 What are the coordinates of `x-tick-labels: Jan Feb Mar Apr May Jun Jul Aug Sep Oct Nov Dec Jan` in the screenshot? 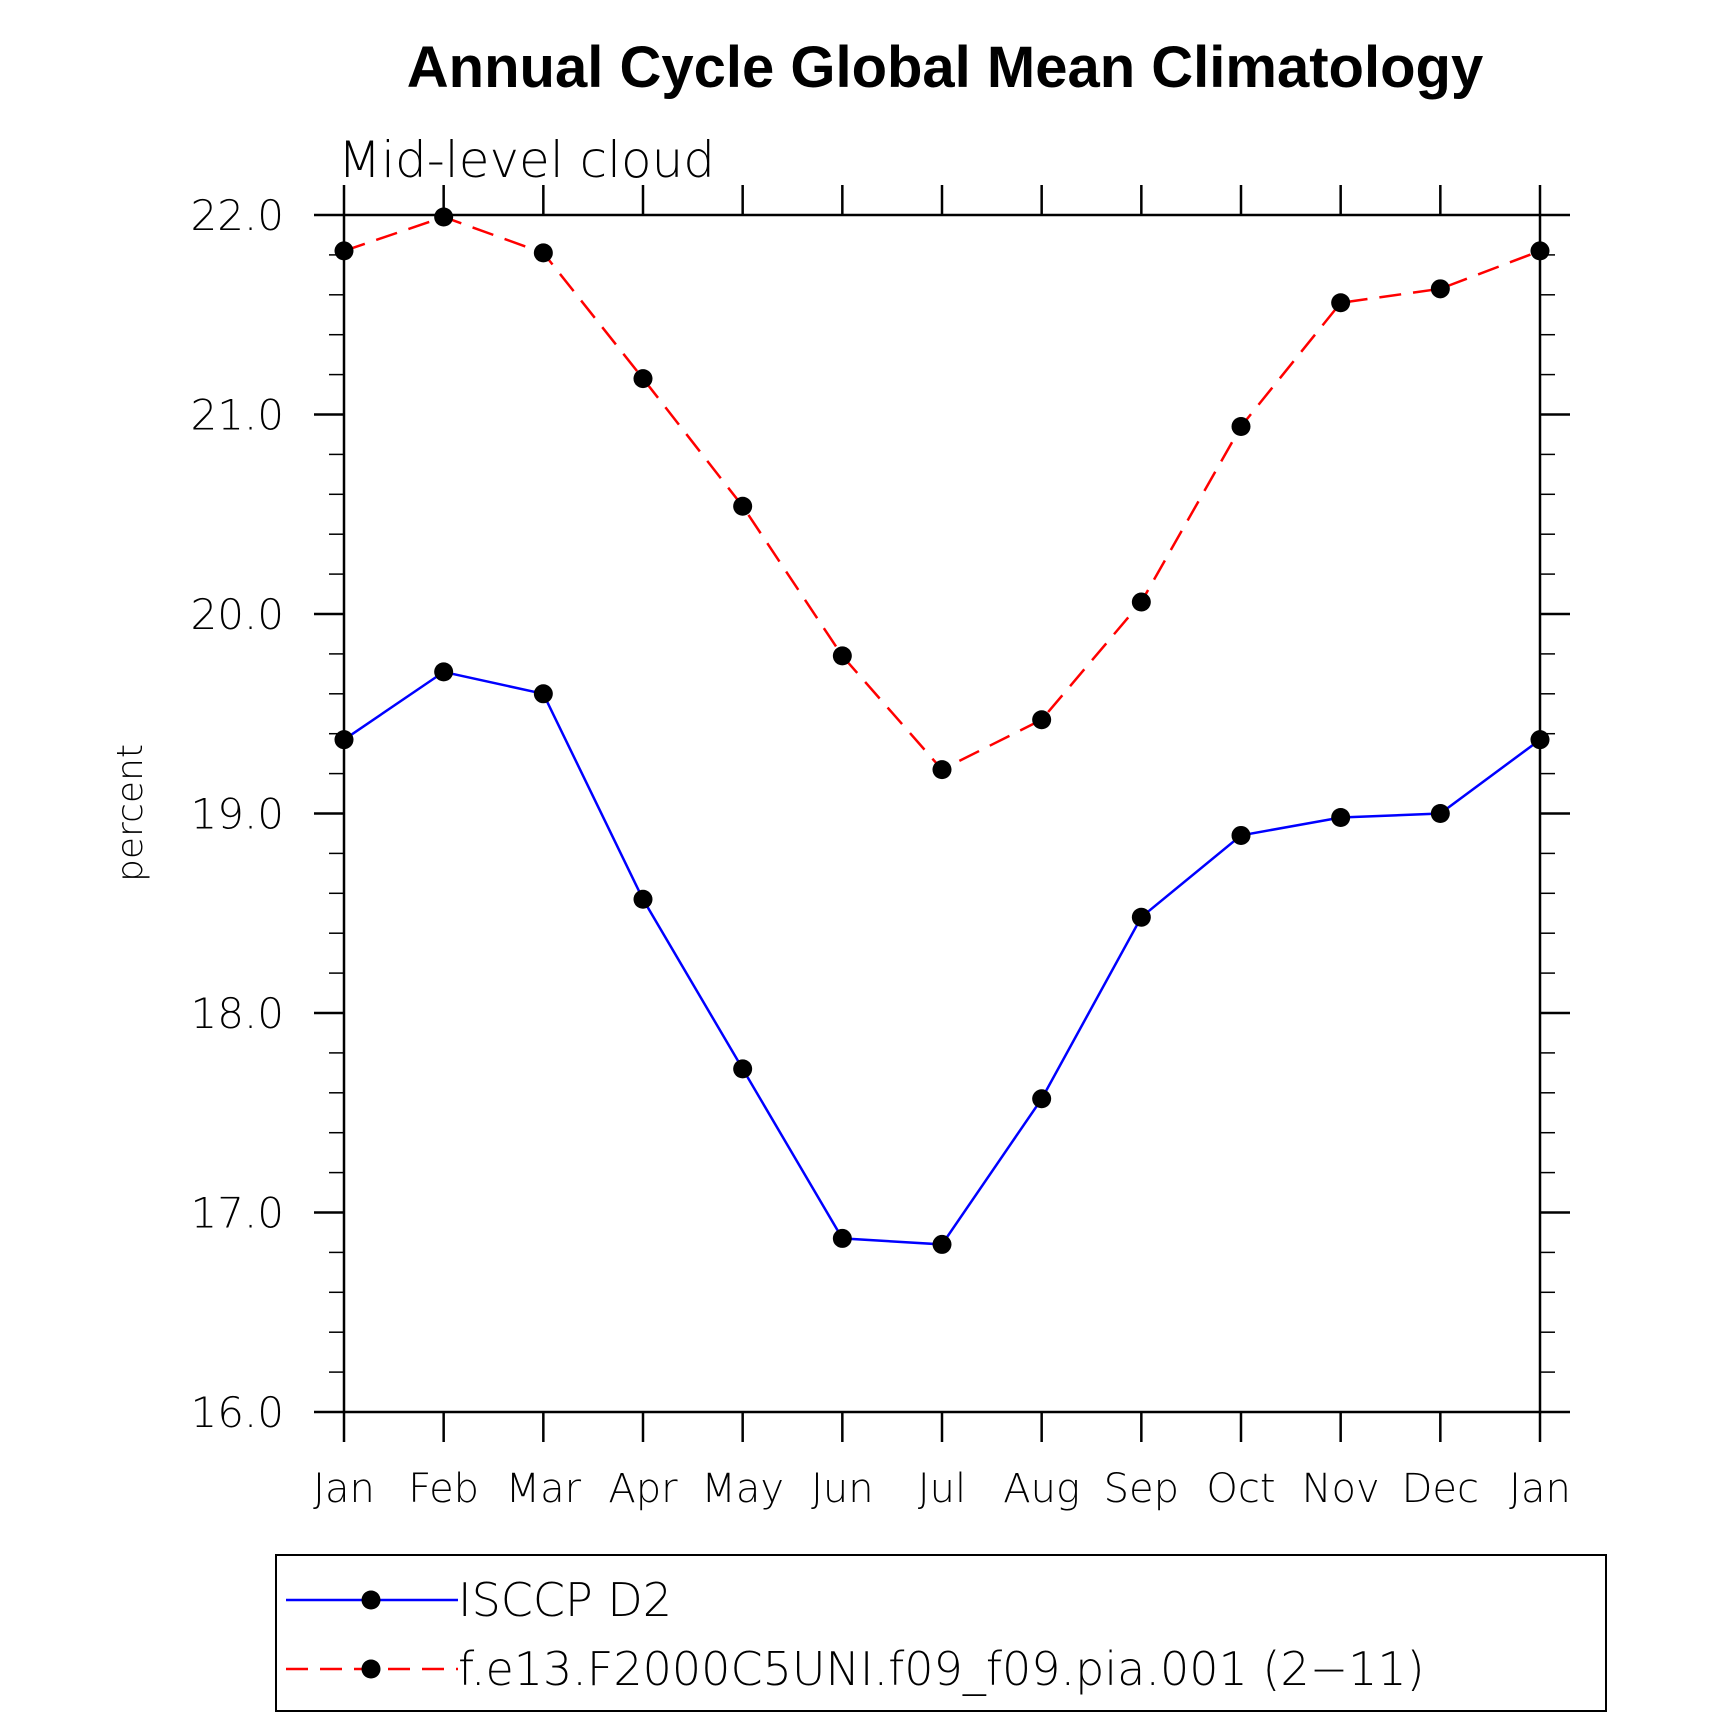 It's located at (942, 1489).